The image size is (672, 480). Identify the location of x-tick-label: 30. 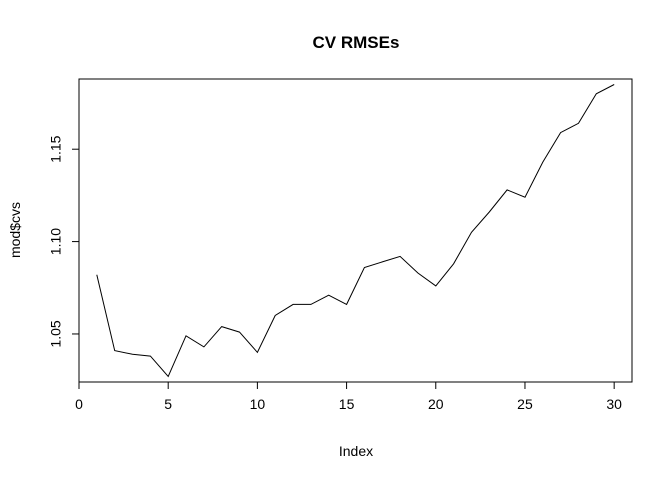
(614, 404).